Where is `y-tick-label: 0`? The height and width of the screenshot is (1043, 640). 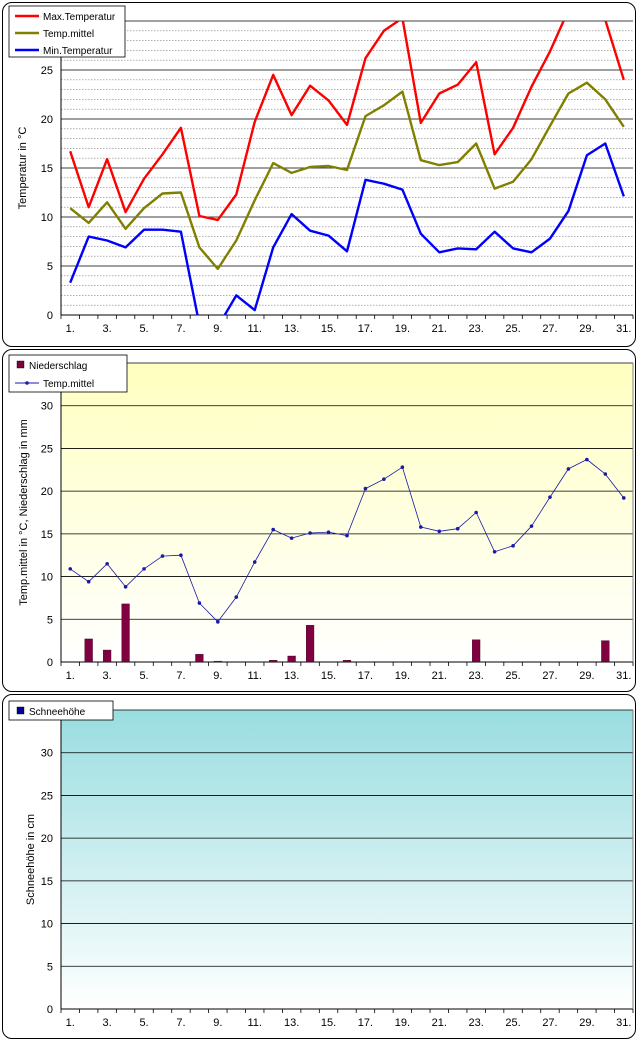 y-tick-label: 0 is located at coordinates (50, 316).